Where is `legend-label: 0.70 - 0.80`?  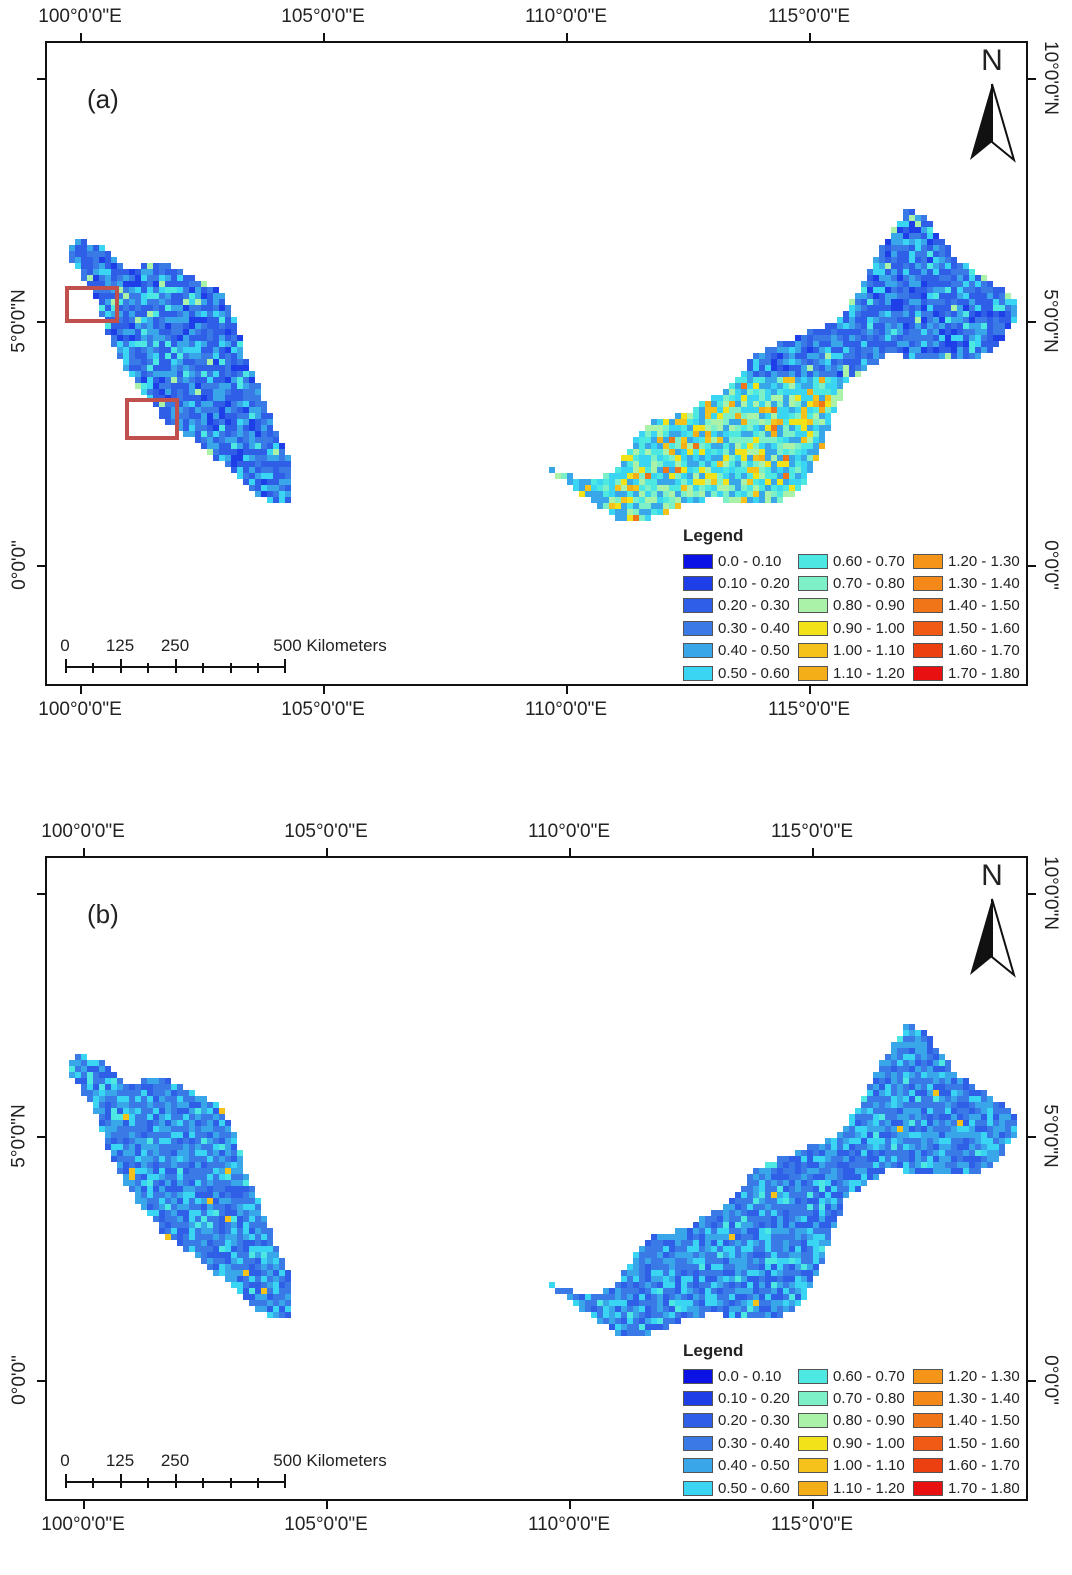
legend-label: 0.70 - 0.80 is located at coordinates (869, 583).